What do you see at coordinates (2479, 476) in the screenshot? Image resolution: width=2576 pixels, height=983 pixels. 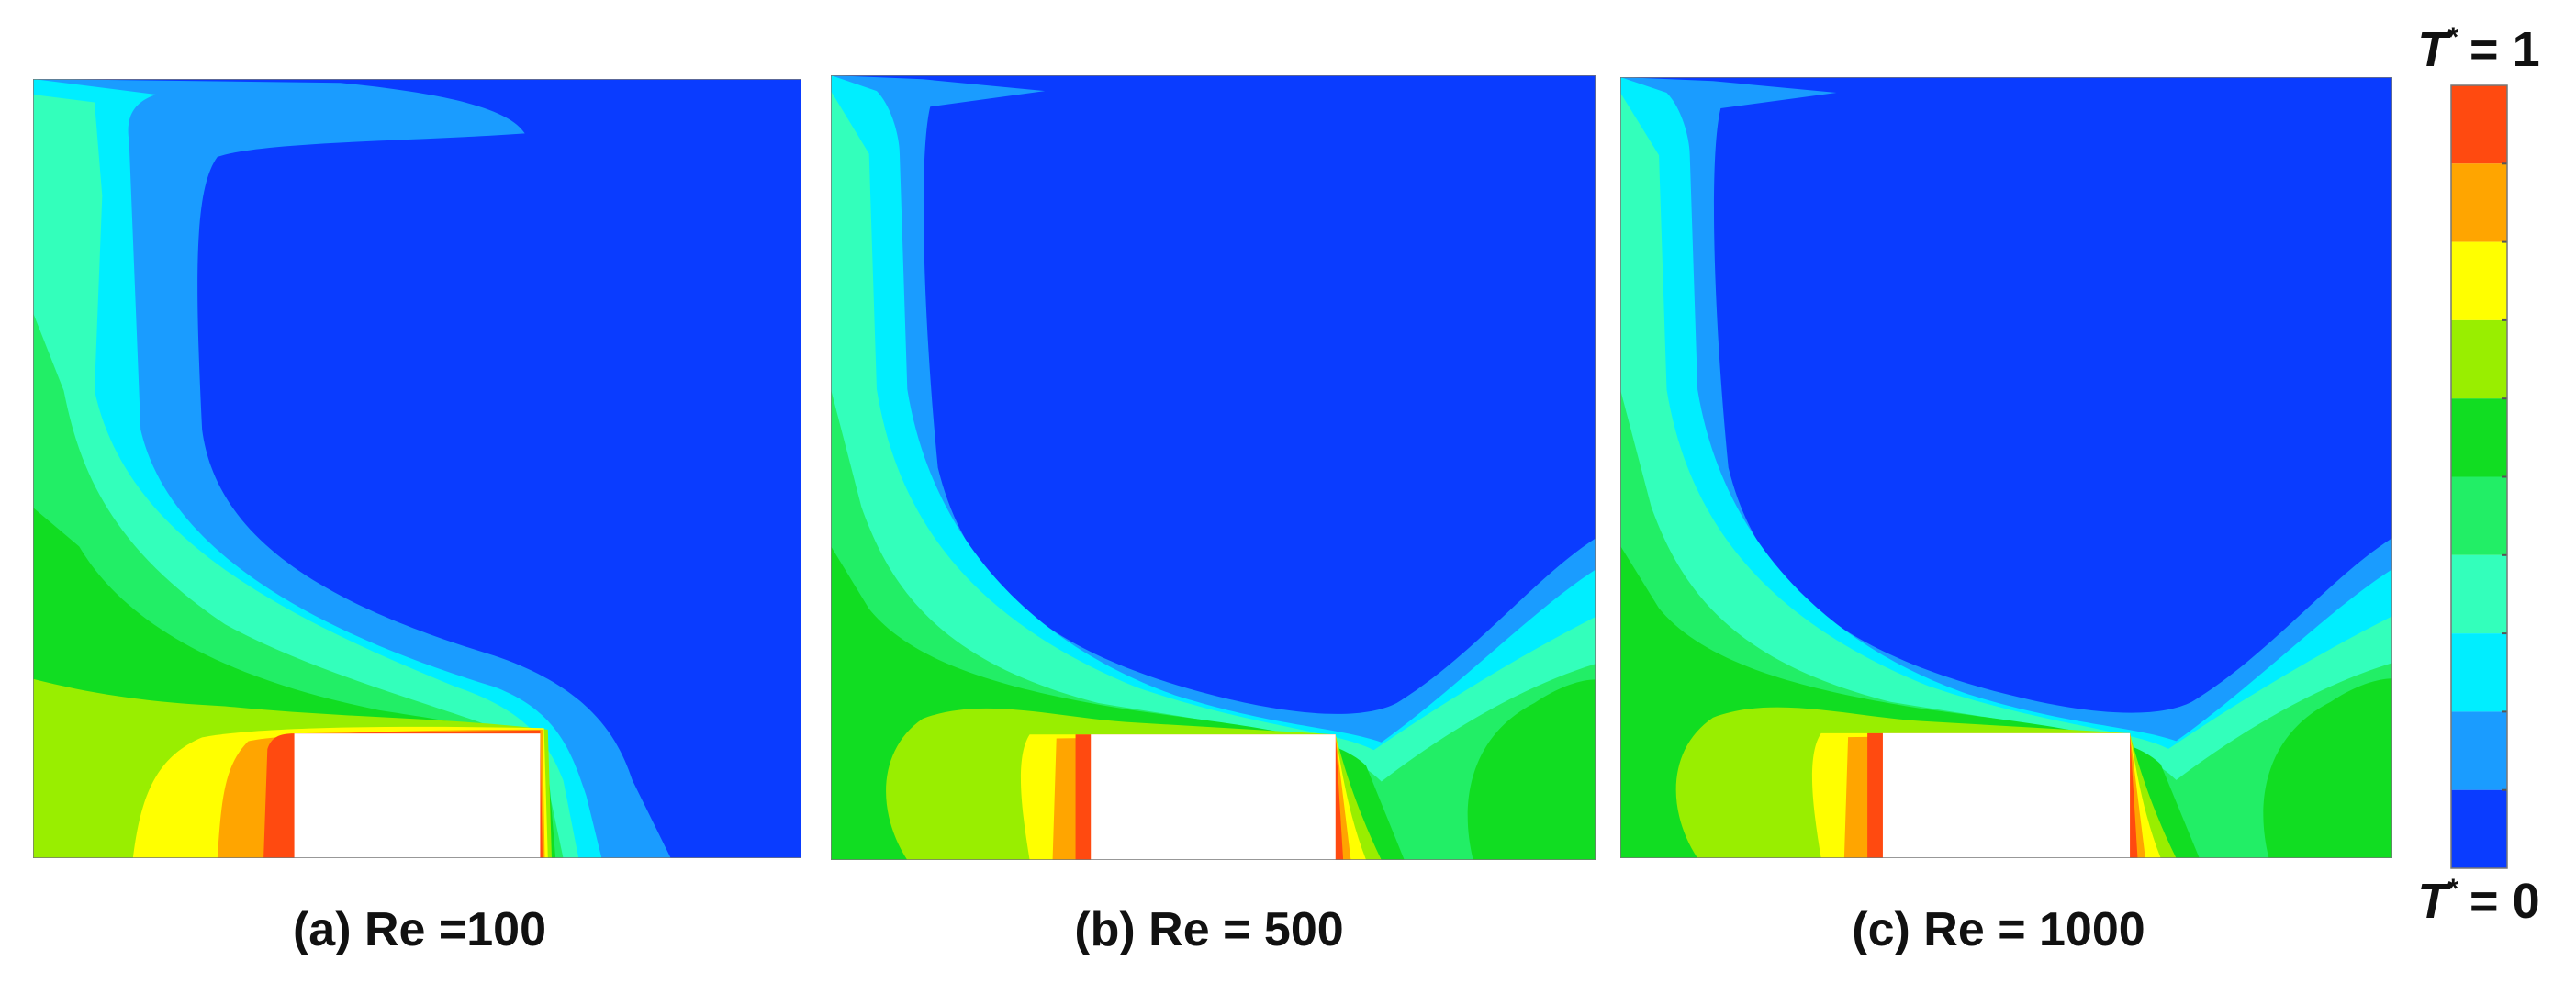 I see `colorbar` at bounding box center [2479, 476].